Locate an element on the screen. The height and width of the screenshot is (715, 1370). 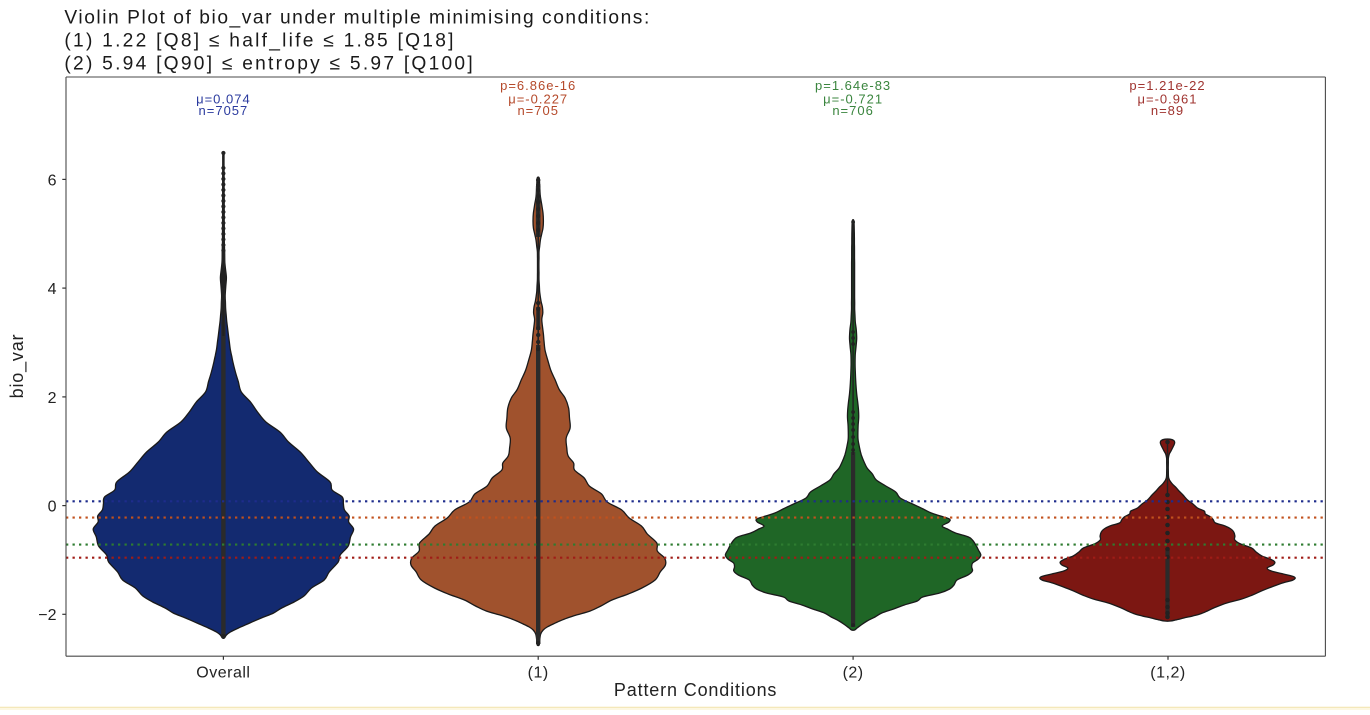
svg-text: Overall is located at coordinates (223, 673).